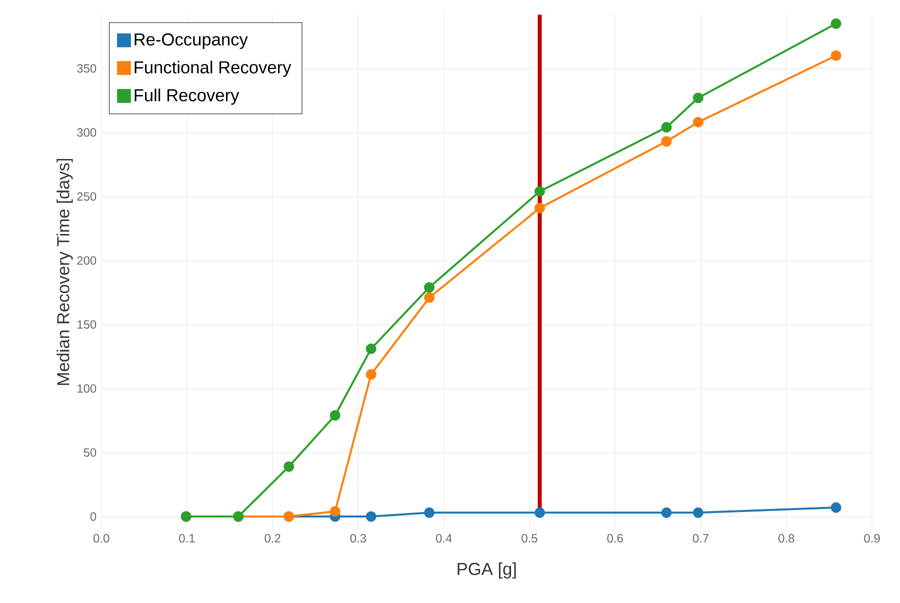  Describe the element at coordinates (530, 538) in the screenshot. I see `x-tick-label: 0.5` at that location.